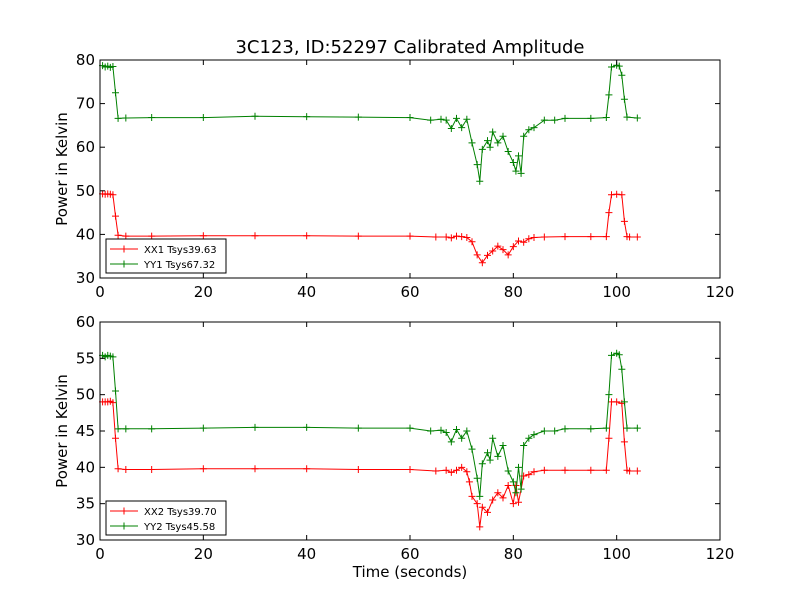  Describe the element at coordinates (203, 292) in the screenshot. I see `plot1-xtick-label: 20` at that location.